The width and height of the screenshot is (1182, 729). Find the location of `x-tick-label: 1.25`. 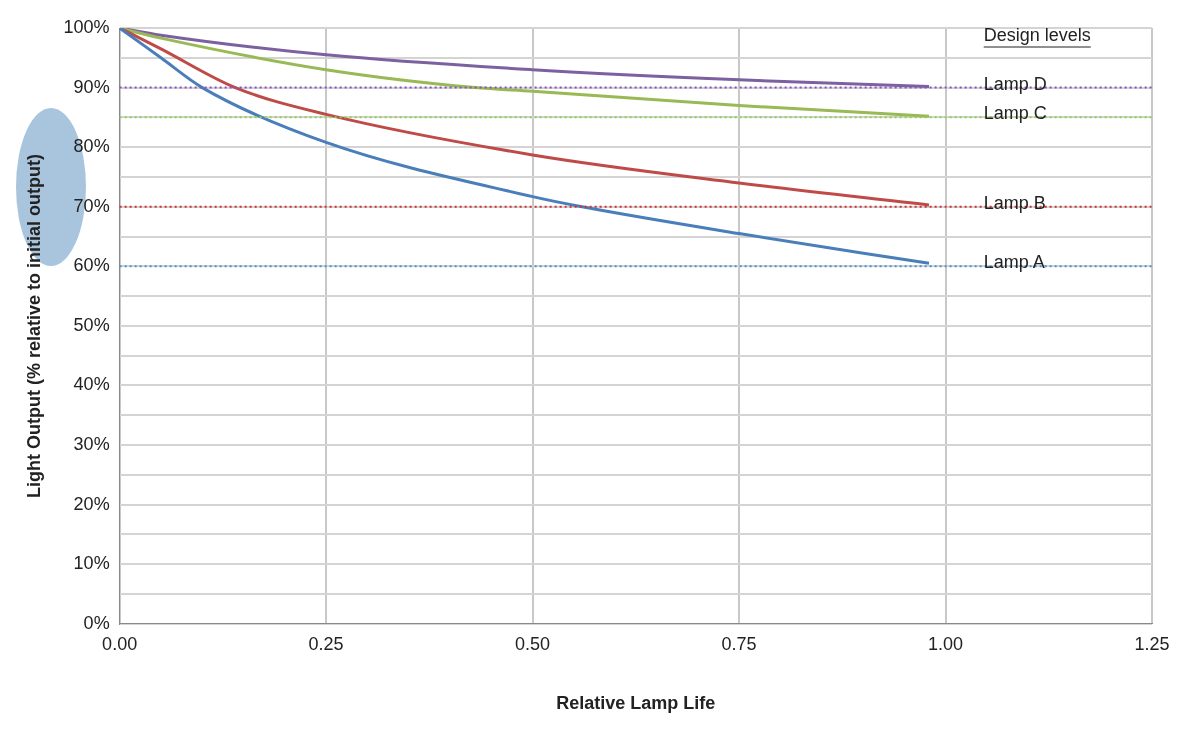

x-tick-label: 1.25 is located at coordinates (1152, 643).